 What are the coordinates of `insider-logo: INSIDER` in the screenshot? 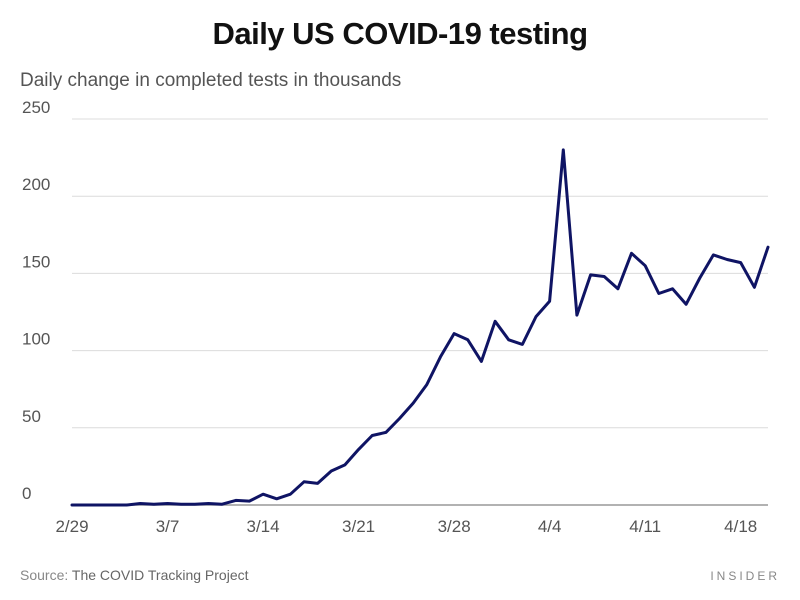 It's located at (745, 576).